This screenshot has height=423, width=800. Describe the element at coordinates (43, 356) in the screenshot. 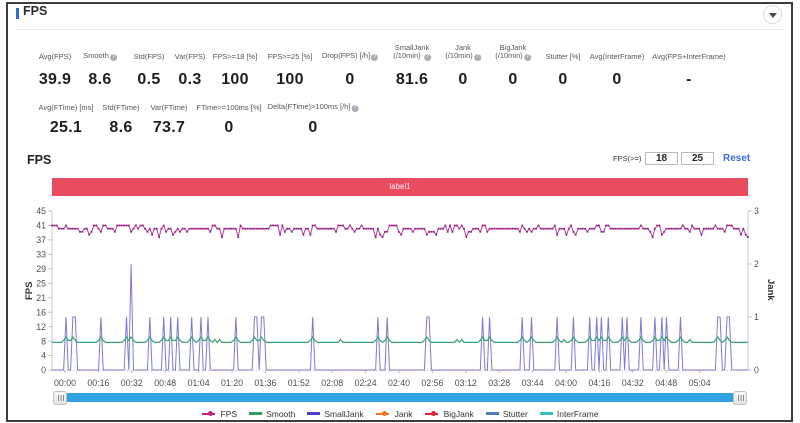

I see `svg-text: 4` at that location.